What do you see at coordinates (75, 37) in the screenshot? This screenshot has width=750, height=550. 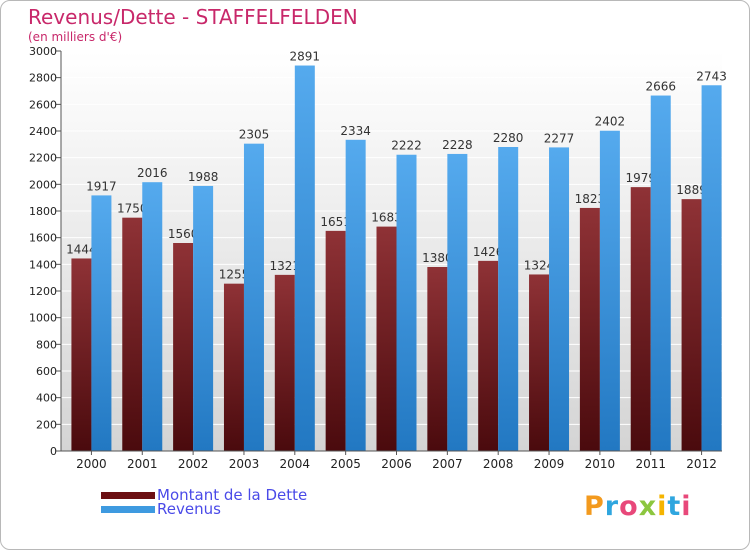 I see `chart-subtitle: (en milliers d'€)` at bounding box center [75, 37].